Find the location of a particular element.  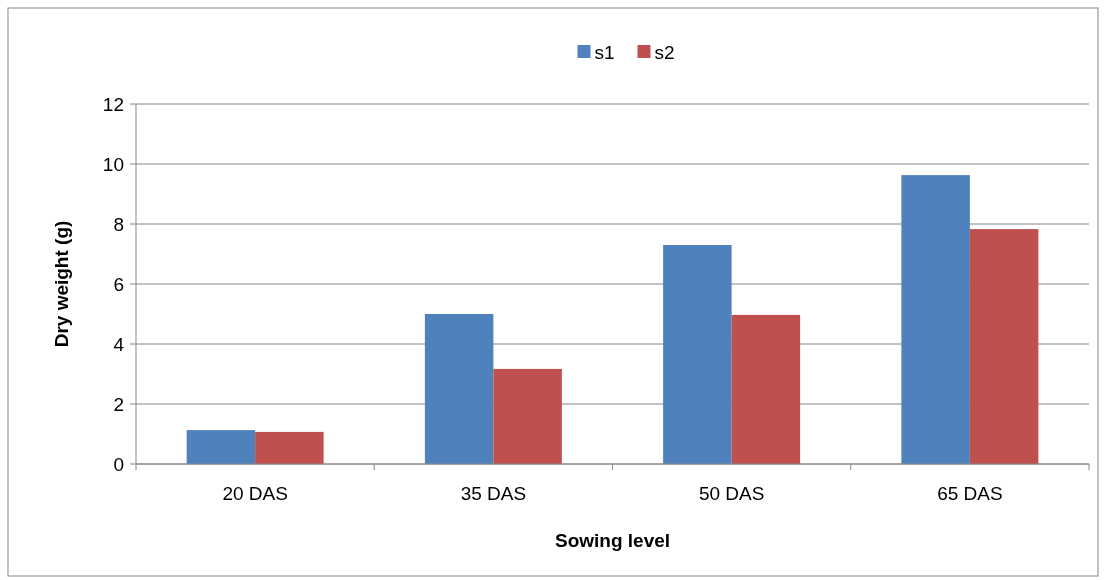

x-axis-title: Sowing level is located at coordinates (612, 540).